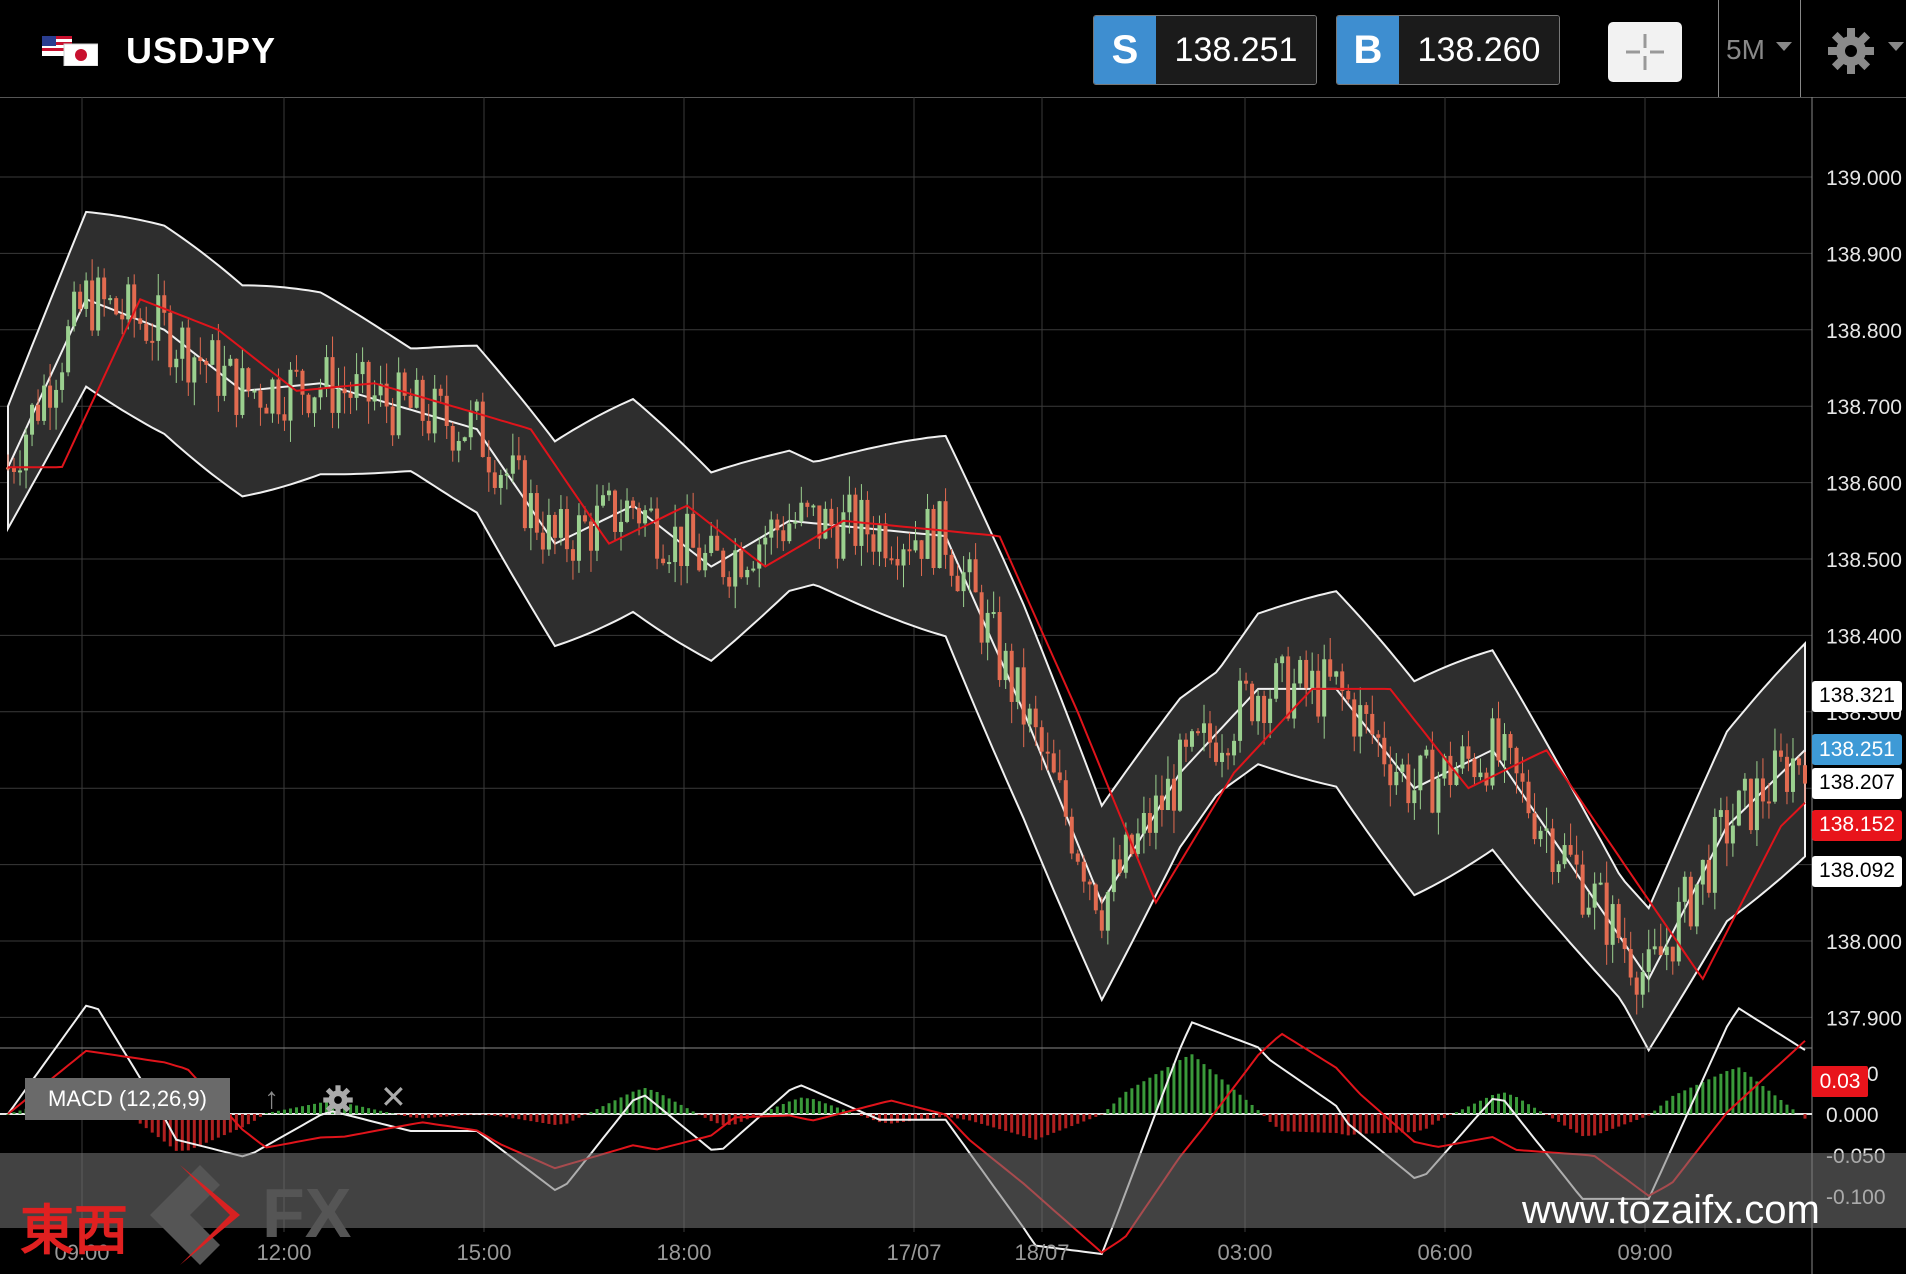 The image size is (1906, 1274). What do you see at coordinates (1864, 1018) in the screenshot?
I see `price-tick-label: 137.900` at bounding box center [1864, 1018].